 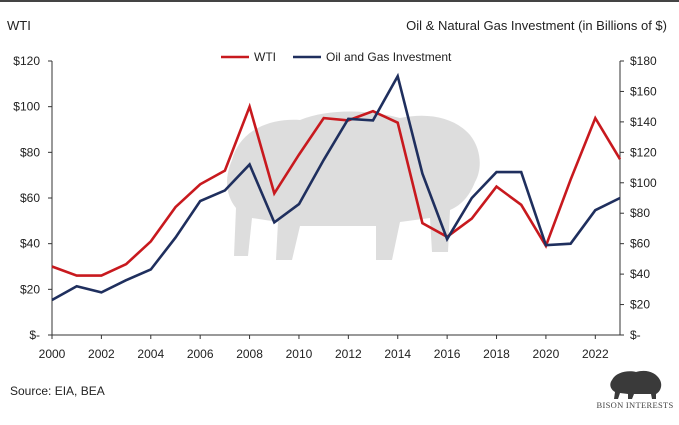 I want to click on left-tick-label: $40, so click(x=30, y=244).